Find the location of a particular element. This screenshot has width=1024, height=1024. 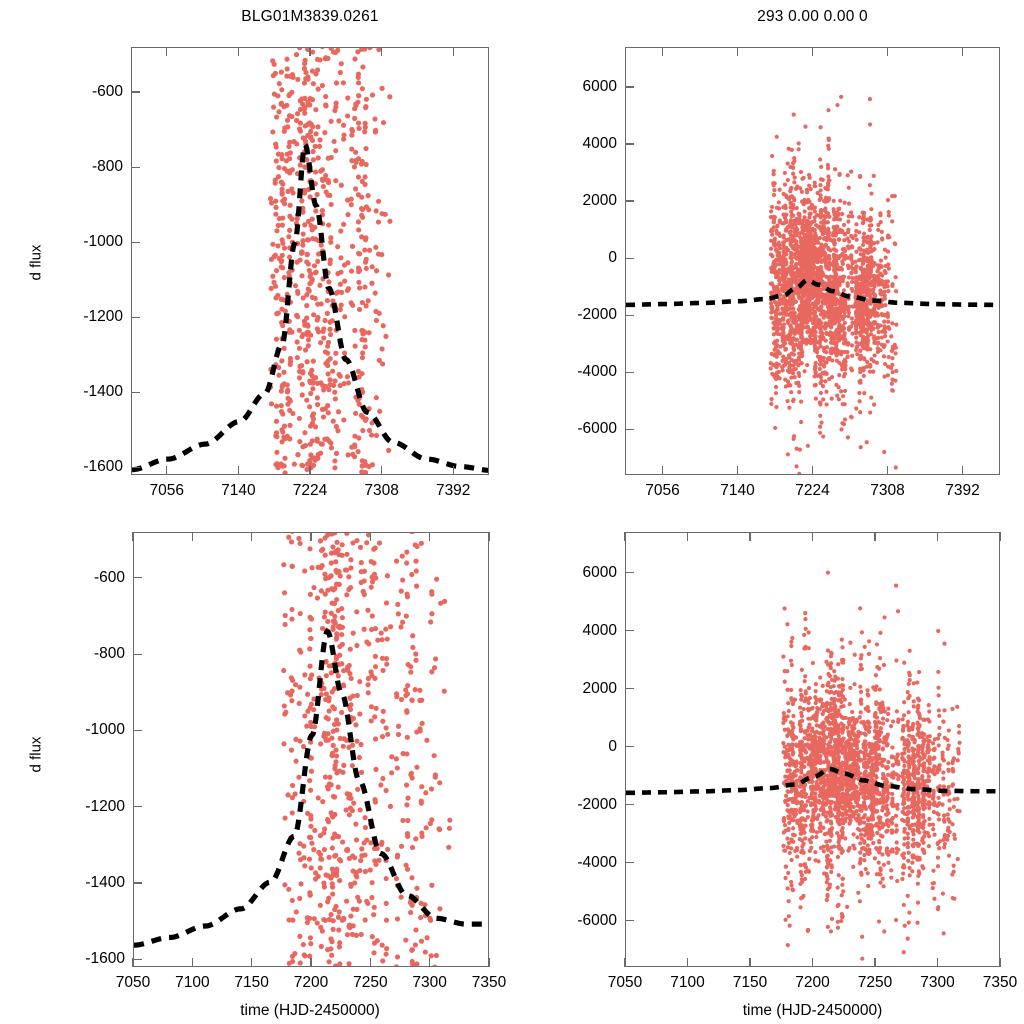

x-axis-tick-label: 7392 is located at coordinates (453, 490).